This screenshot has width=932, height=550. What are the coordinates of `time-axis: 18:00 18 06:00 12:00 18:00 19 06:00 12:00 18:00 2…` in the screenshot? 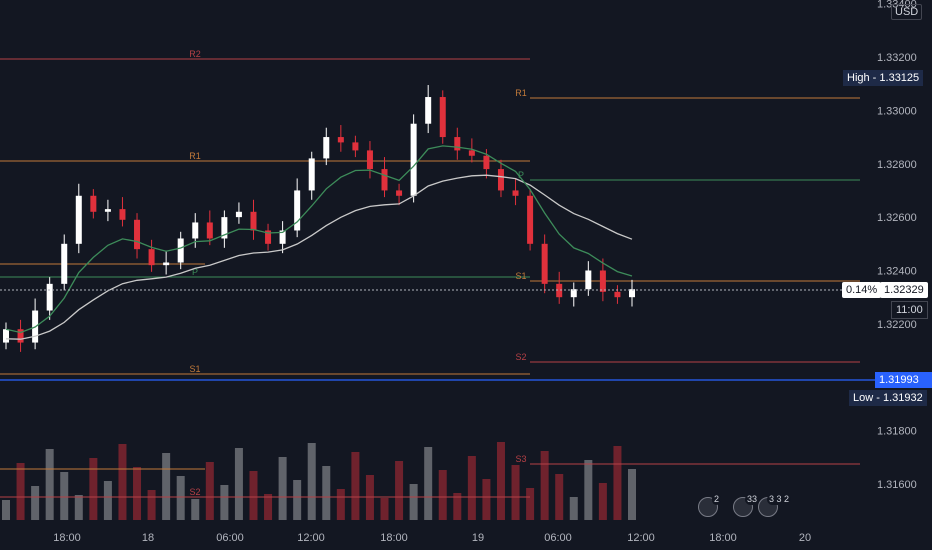 It's located at (432, 538).